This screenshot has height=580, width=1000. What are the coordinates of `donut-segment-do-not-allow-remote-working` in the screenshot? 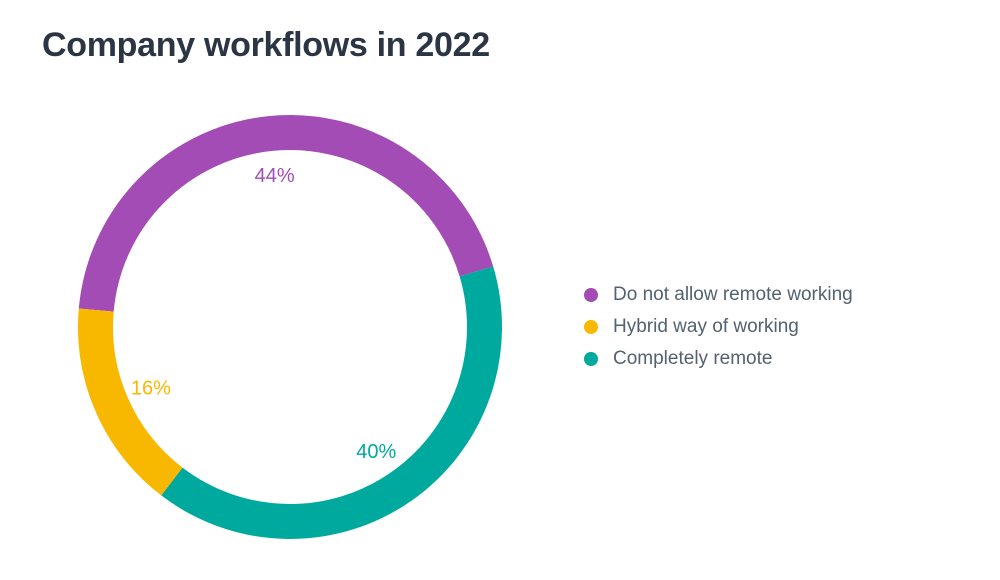 It's located at (286, 213).